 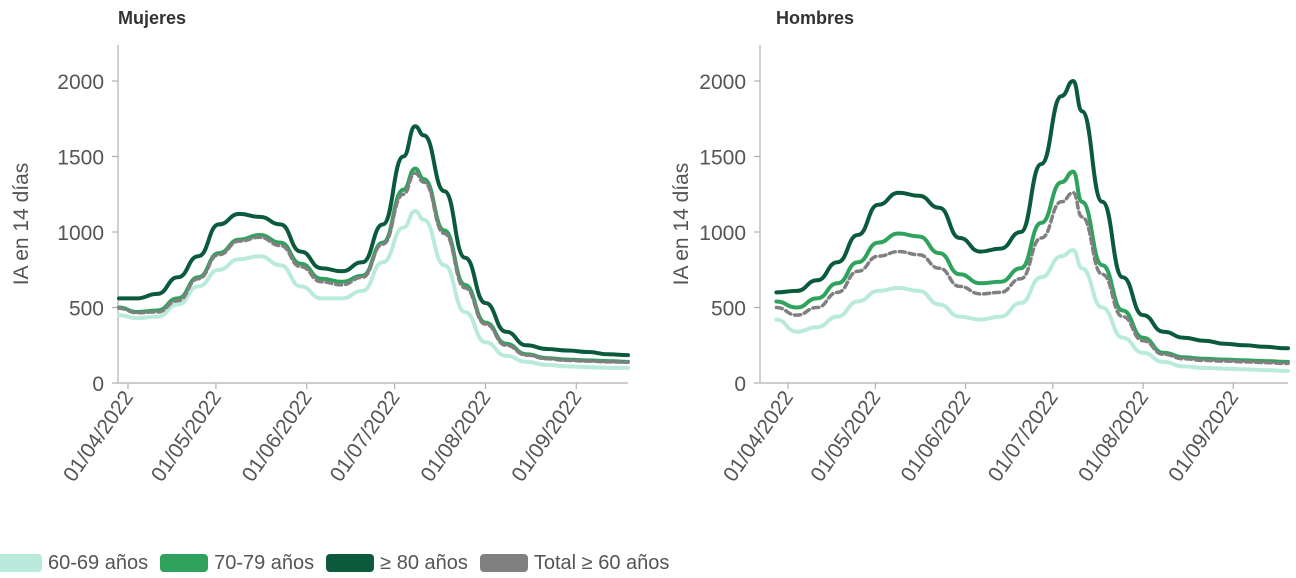 I want to click on legend-item-total: Total ≥ 60 años, so click(x=574, y=563).